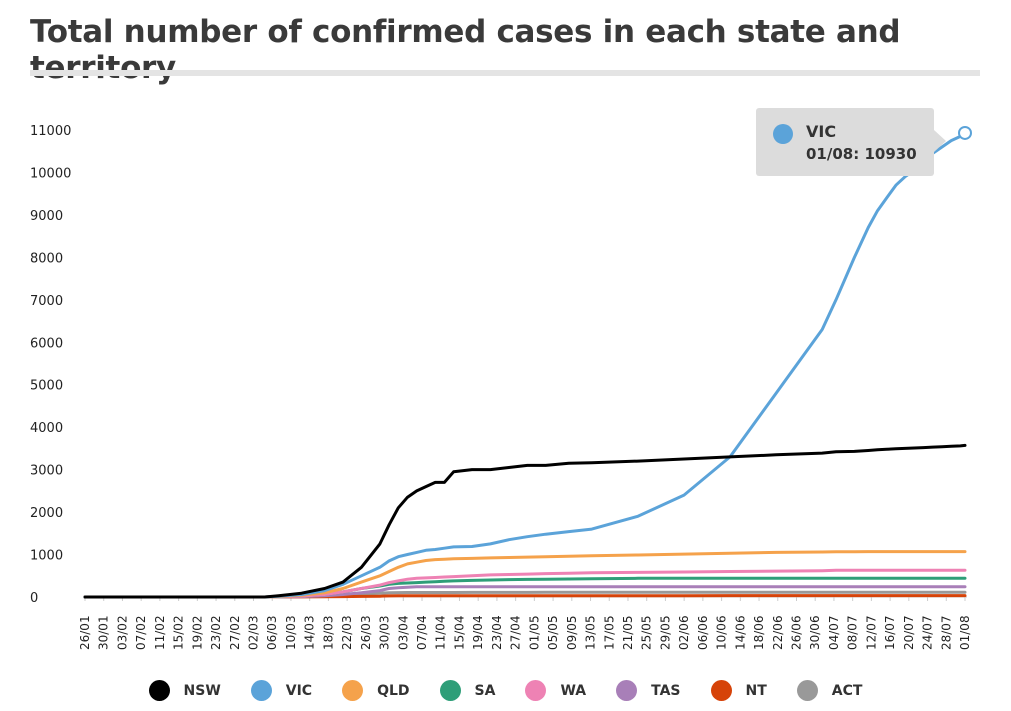 The width and height of the screenshot is (1011, 711). I want to click on legend-label: SA, so click(485, 690).